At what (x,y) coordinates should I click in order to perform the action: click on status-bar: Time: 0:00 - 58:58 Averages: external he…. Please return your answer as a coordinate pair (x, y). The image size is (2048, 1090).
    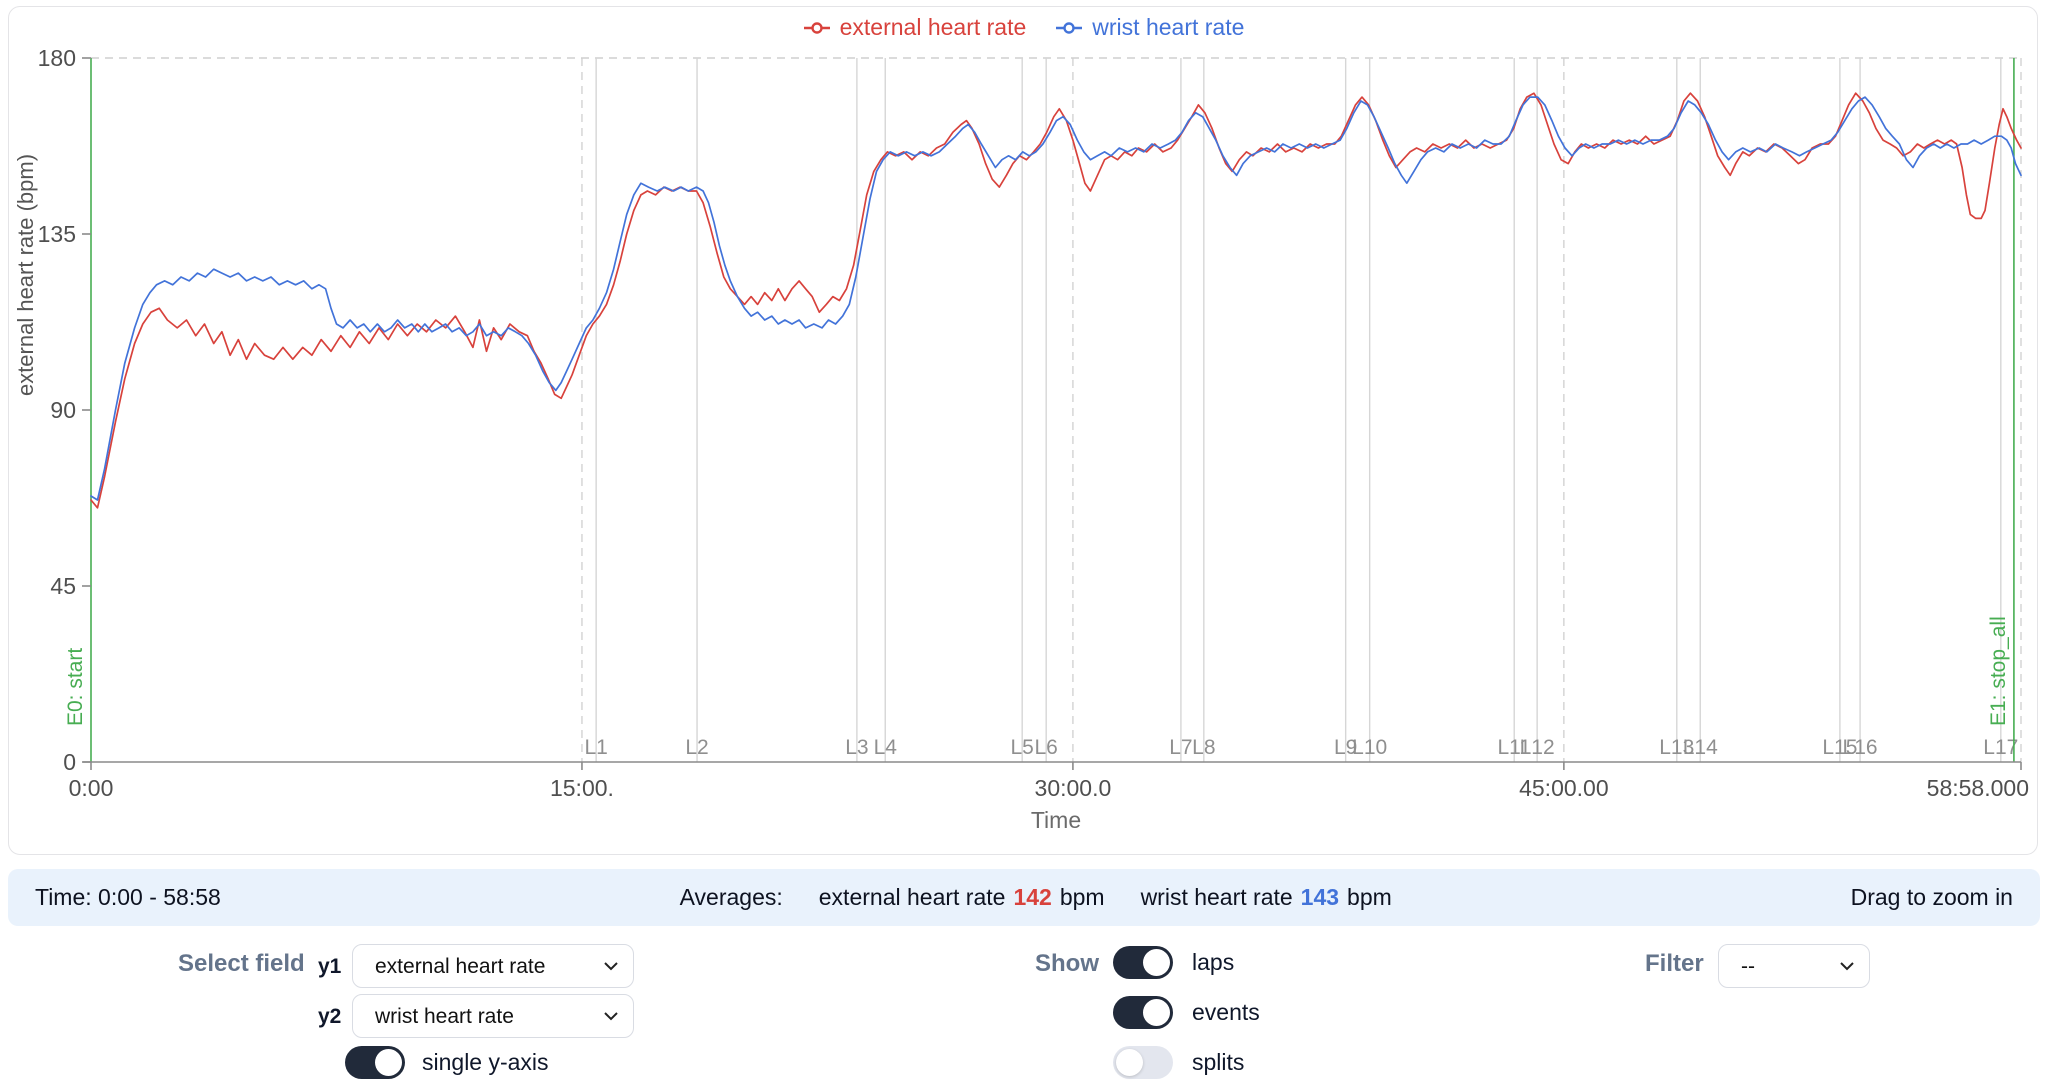
    Looking at the image, I should click on (1024, 897).